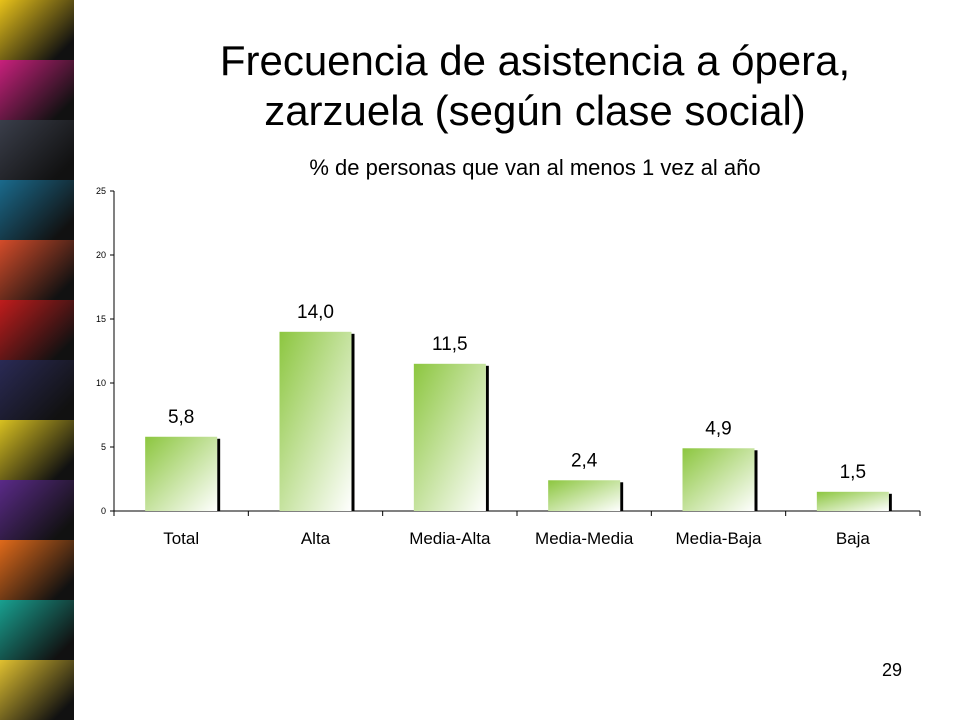 The width and height of the screenshot is (960, 720). Describe the element at coordinates (101, 191) in the screenshot. I see `y-tick-label: 25` at that location.